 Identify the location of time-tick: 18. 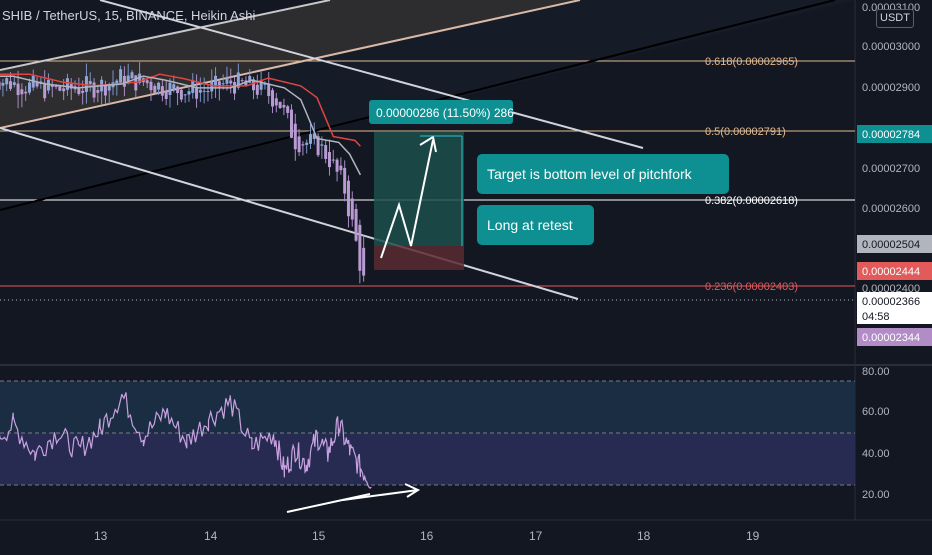
(644, 536).